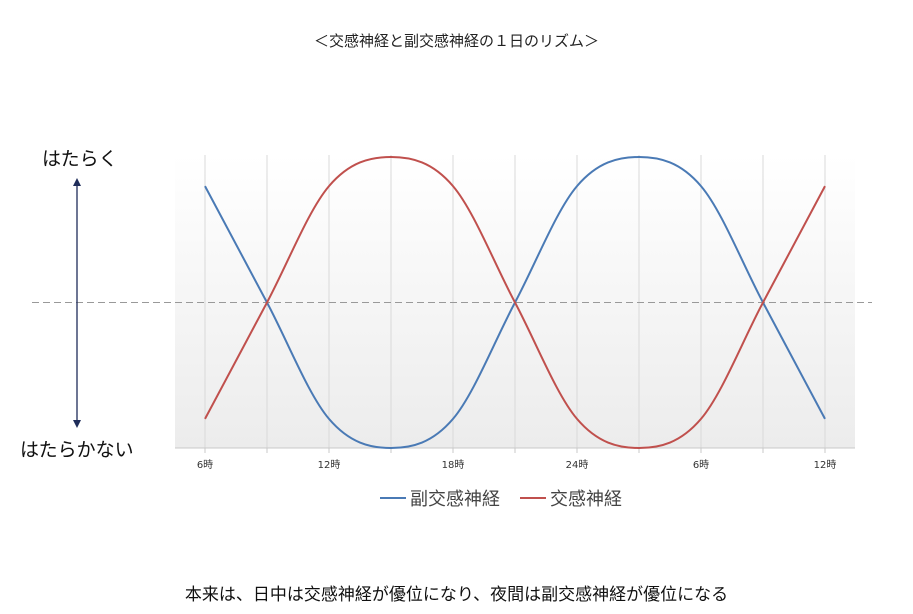 Image resolution: width=913 pixels, height=614 pixels. Describe the element at coordinates (825, 465) in the screenshot. I see `x-tick-label-10: 12時` at that location.